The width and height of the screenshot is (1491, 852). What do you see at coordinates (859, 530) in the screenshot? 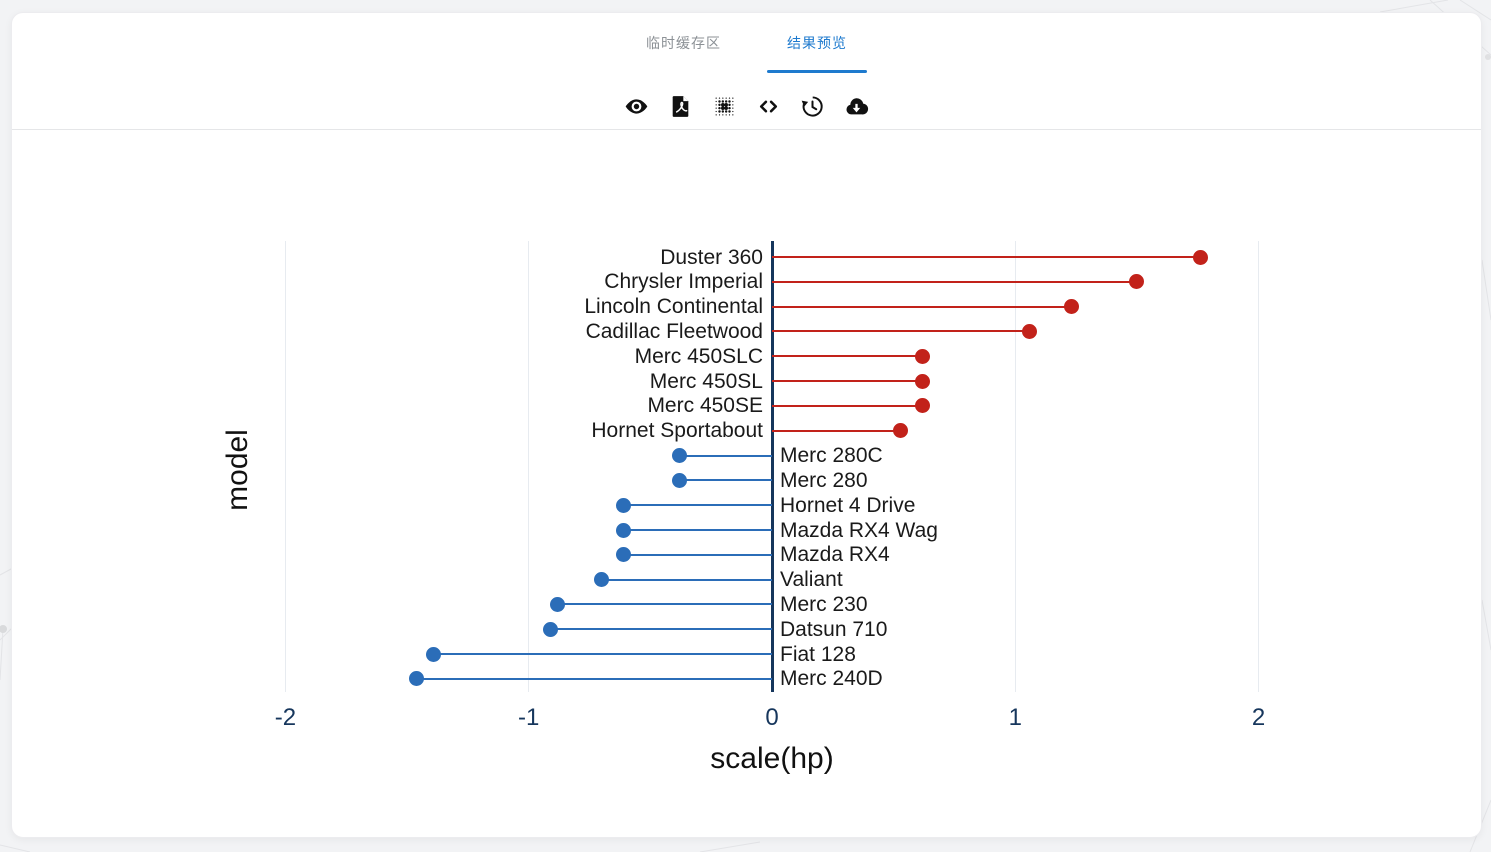
I see `category-label: Mazda RX4 Wag` at bounding box center [859, 530].